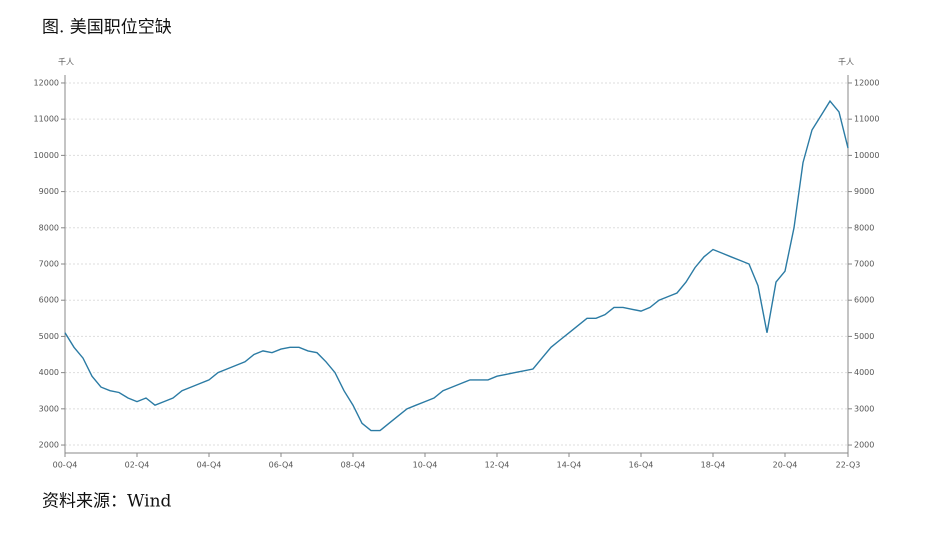  I want to click on y-tick-label: 5000, so click(49, 336).